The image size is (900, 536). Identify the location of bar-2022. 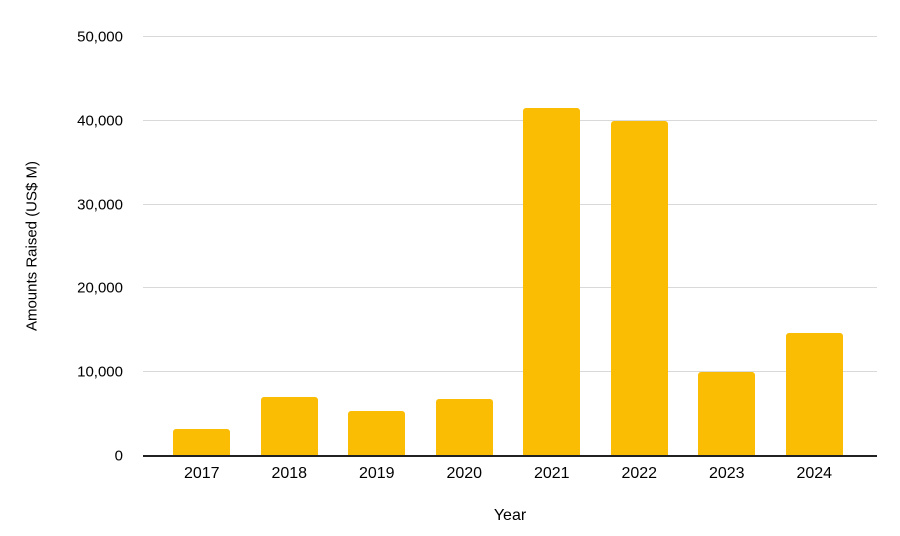
(639, 288).